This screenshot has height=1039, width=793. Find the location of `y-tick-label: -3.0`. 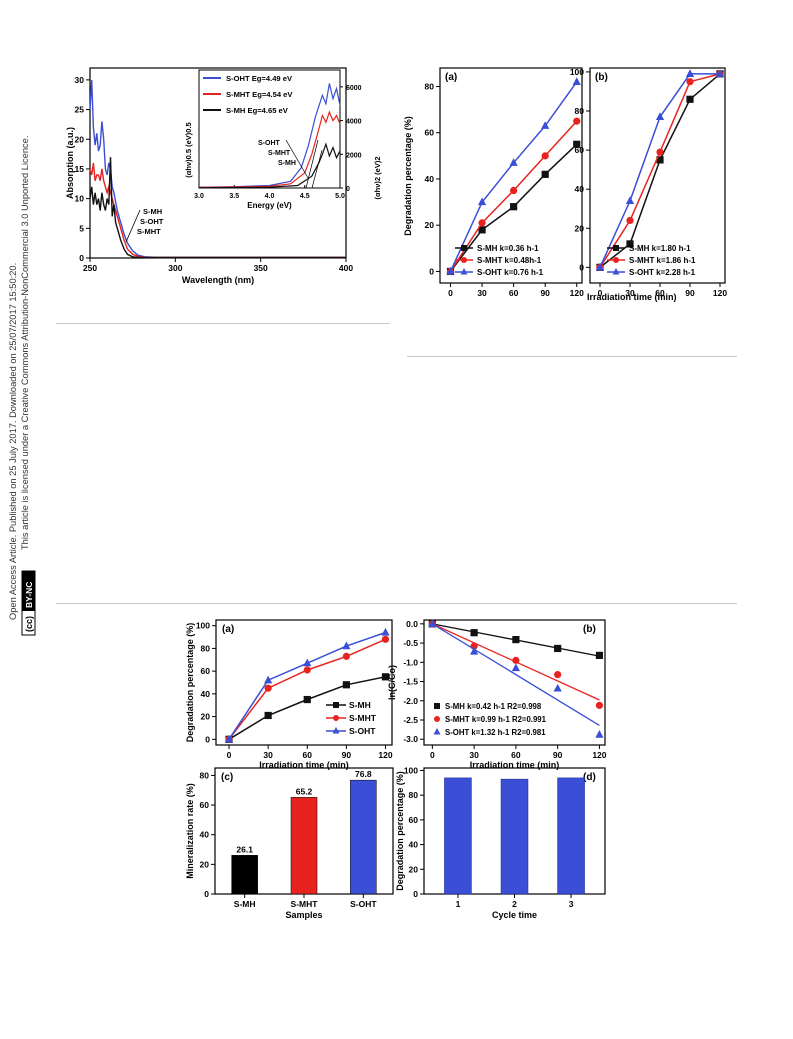

y-tick-label: -3.0 is located at coordinates (410, 739).